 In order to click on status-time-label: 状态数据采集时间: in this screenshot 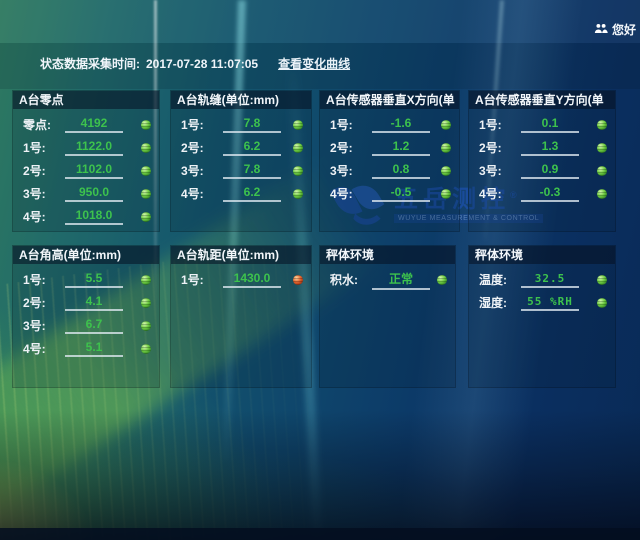, I will do `click(90, 64)`.